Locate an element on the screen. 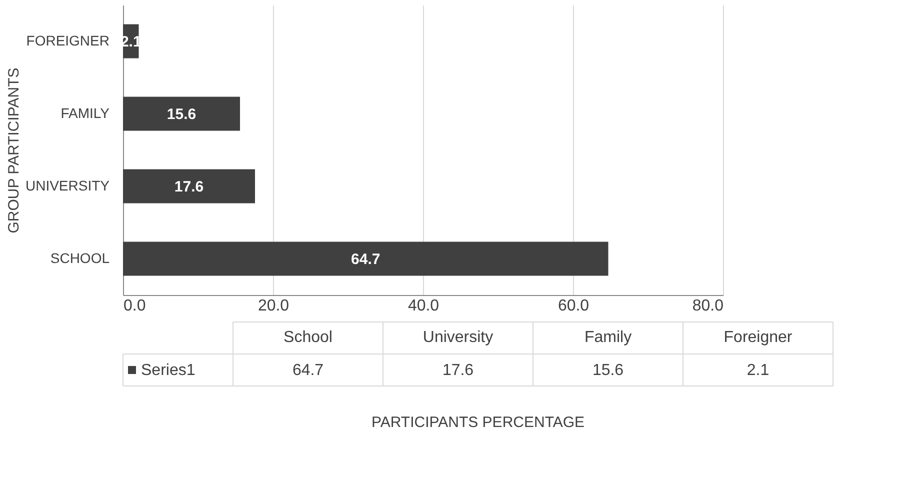 The image size is (897, 496). legend-label: Series1 is located at coordinates (168, 370).